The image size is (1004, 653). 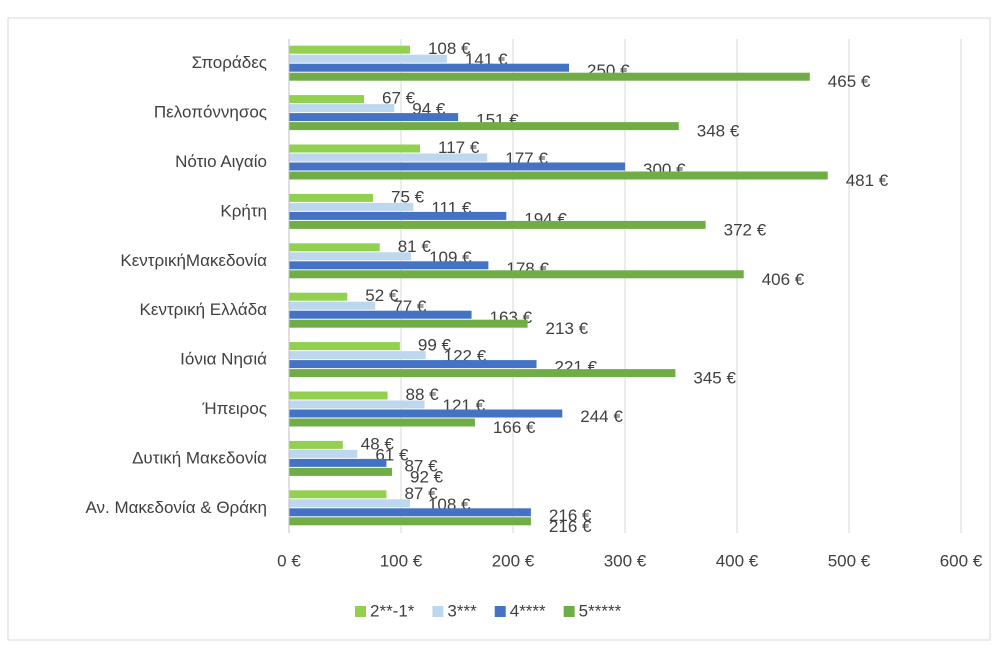 What do you see at coordinates (210, 112) in the screenshot?
I see `y-tick-label: Πελοπόννησος` at bounding box center [210, 112].